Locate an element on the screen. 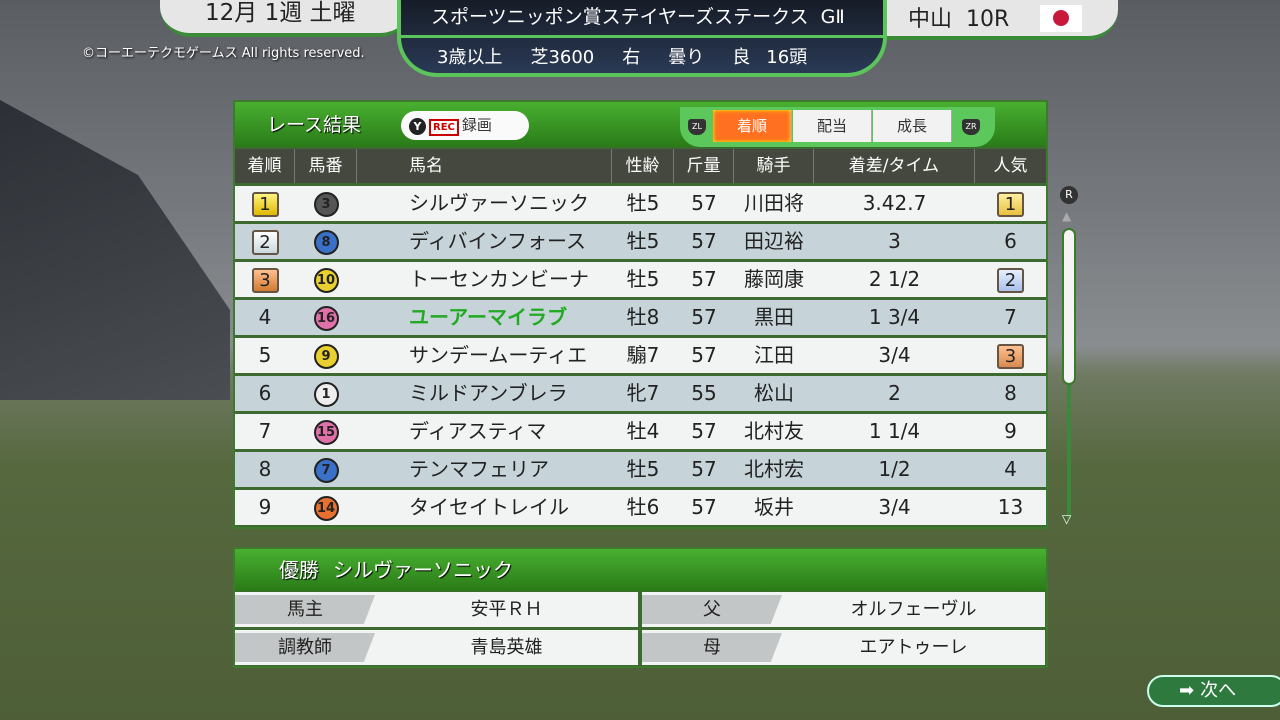  position-cell: 6 is located at coordinates (265, 393).